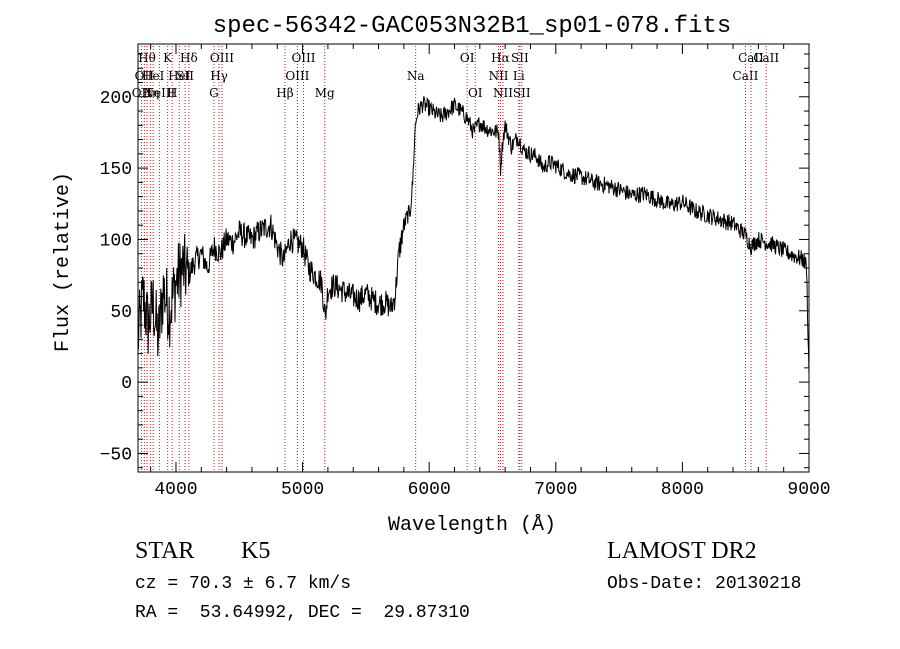  What do you see at coordinates (325, 93) in the screenshot?
I see `line-marker-label: Mg` at bounding box center [325, 93].